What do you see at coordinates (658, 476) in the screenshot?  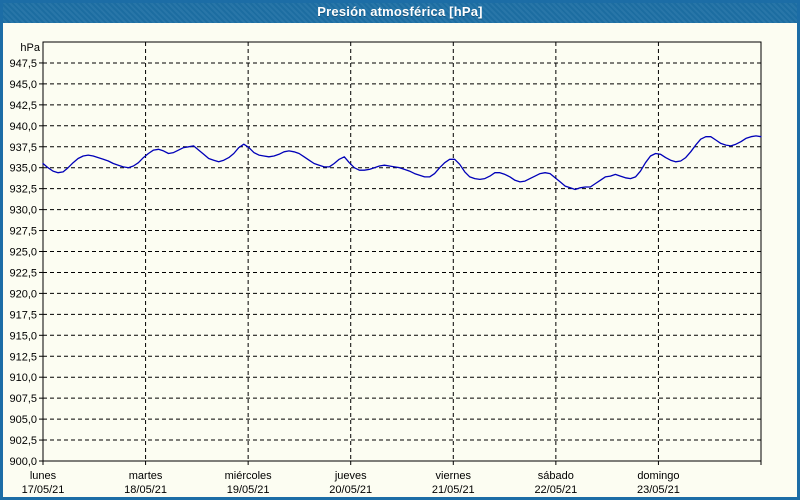 I see `x-axis-day-label: domingo` at bounding box center [658, 476].